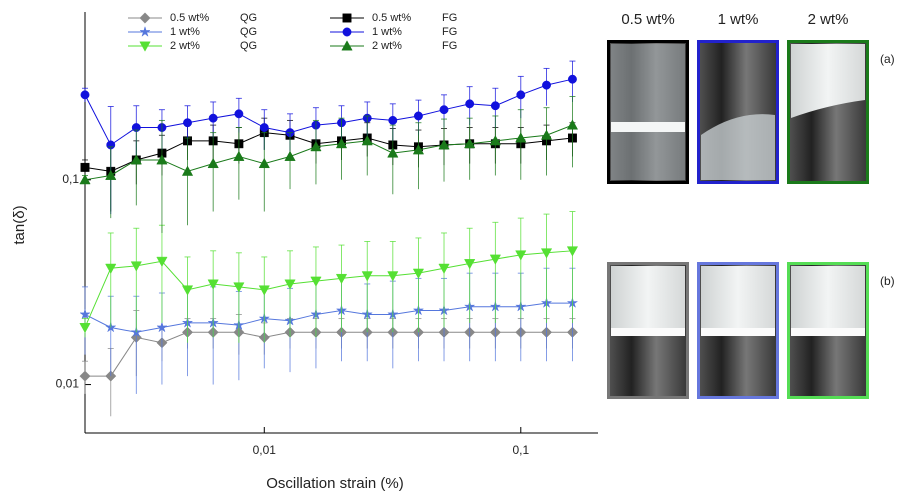 This screenshot has height=495, width=900. Describe the element at coordinates (738, 19) in the screenshot. I see `photo-header: 1 wt%` at that location.